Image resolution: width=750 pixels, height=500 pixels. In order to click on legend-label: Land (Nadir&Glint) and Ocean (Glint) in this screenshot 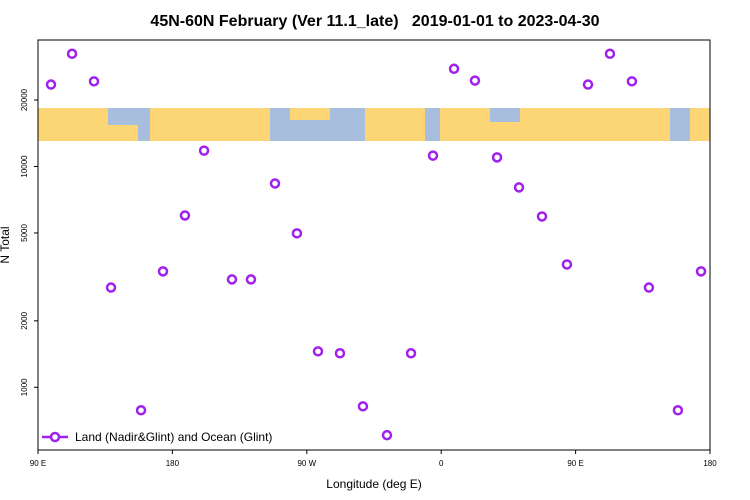, I will do `click(173, 437)`.